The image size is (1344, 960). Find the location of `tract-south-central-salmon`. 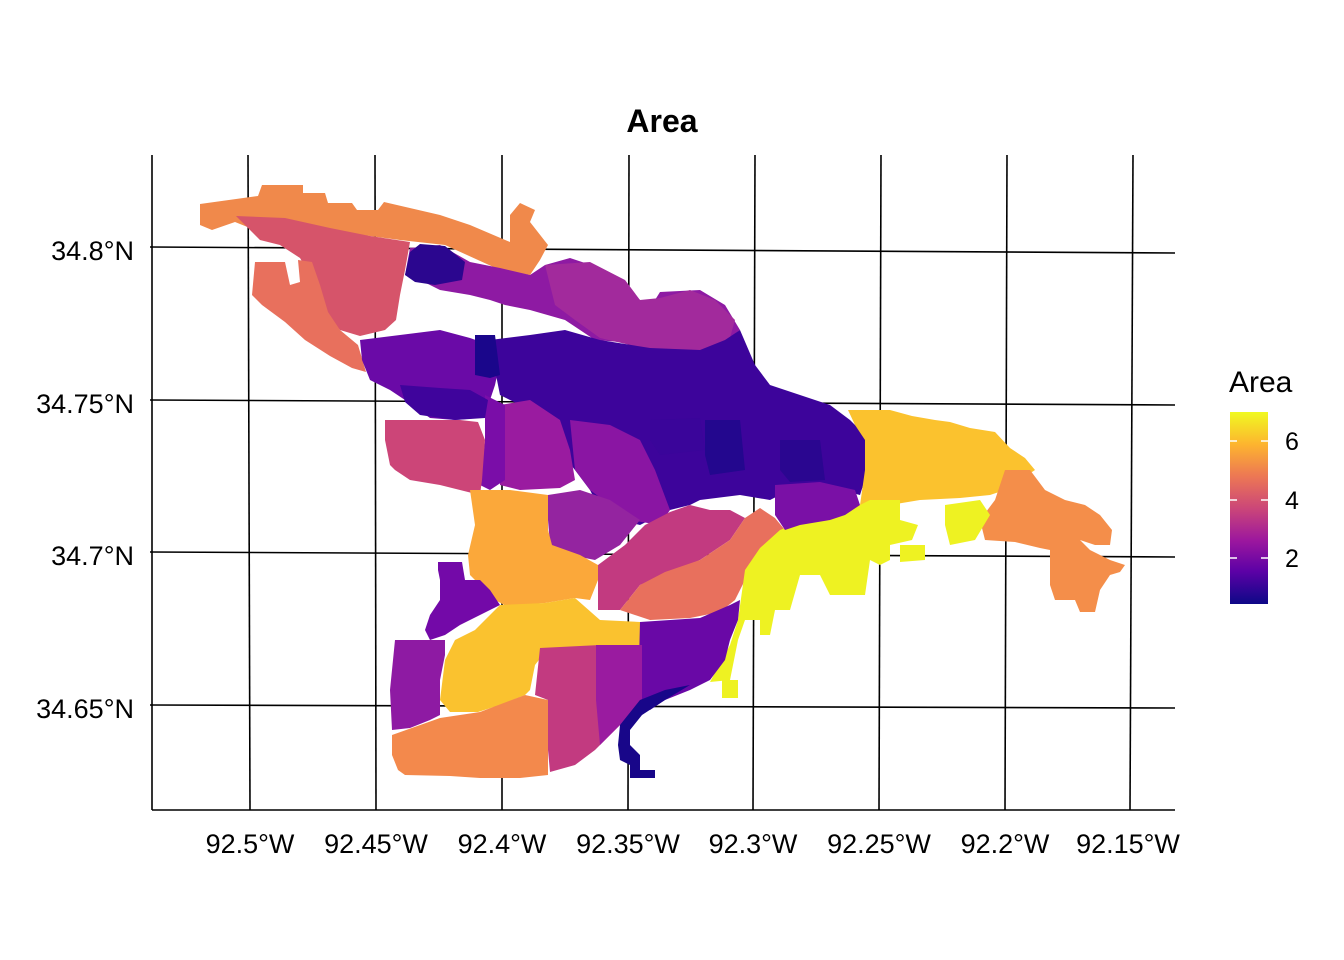

tract-south-central-salmon is located at coordinates (702, 564).